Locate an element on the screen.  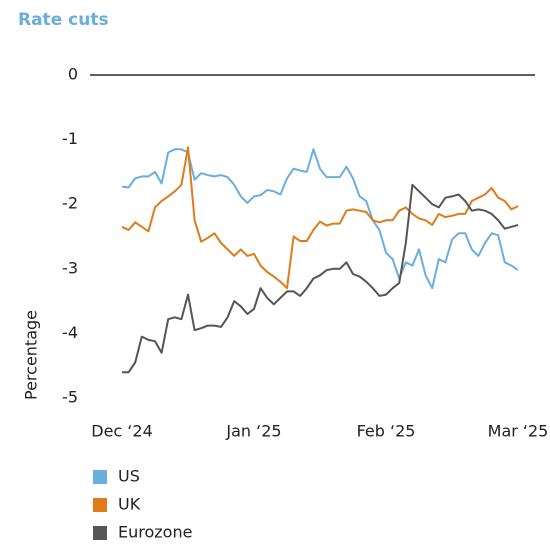
legend-label: Eurozone is located at coordinates (155, 532).